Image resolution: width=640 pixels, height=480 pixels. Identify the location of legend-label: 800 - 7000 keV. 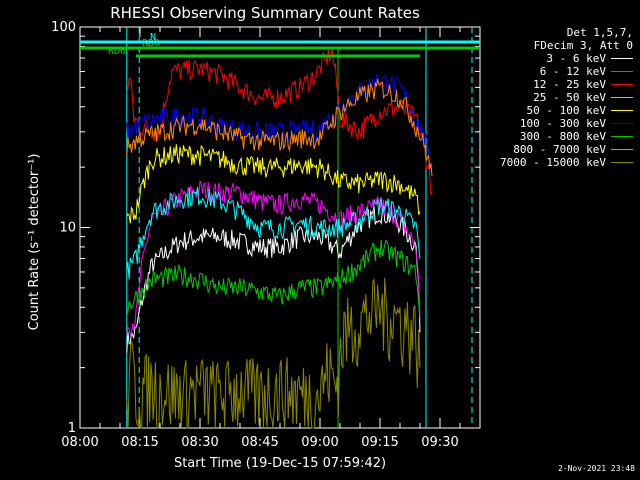
(559, 149).